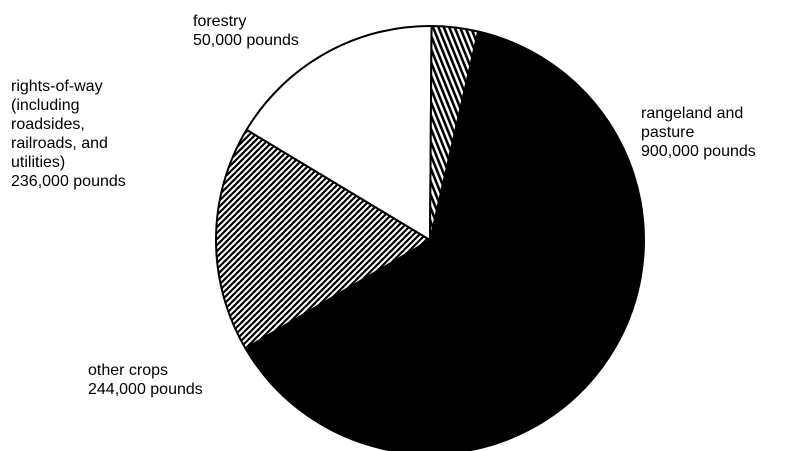  Describe the element at coordinates (668, 132) in the screenshot. I see `slice-label-line: pasture` at that location.